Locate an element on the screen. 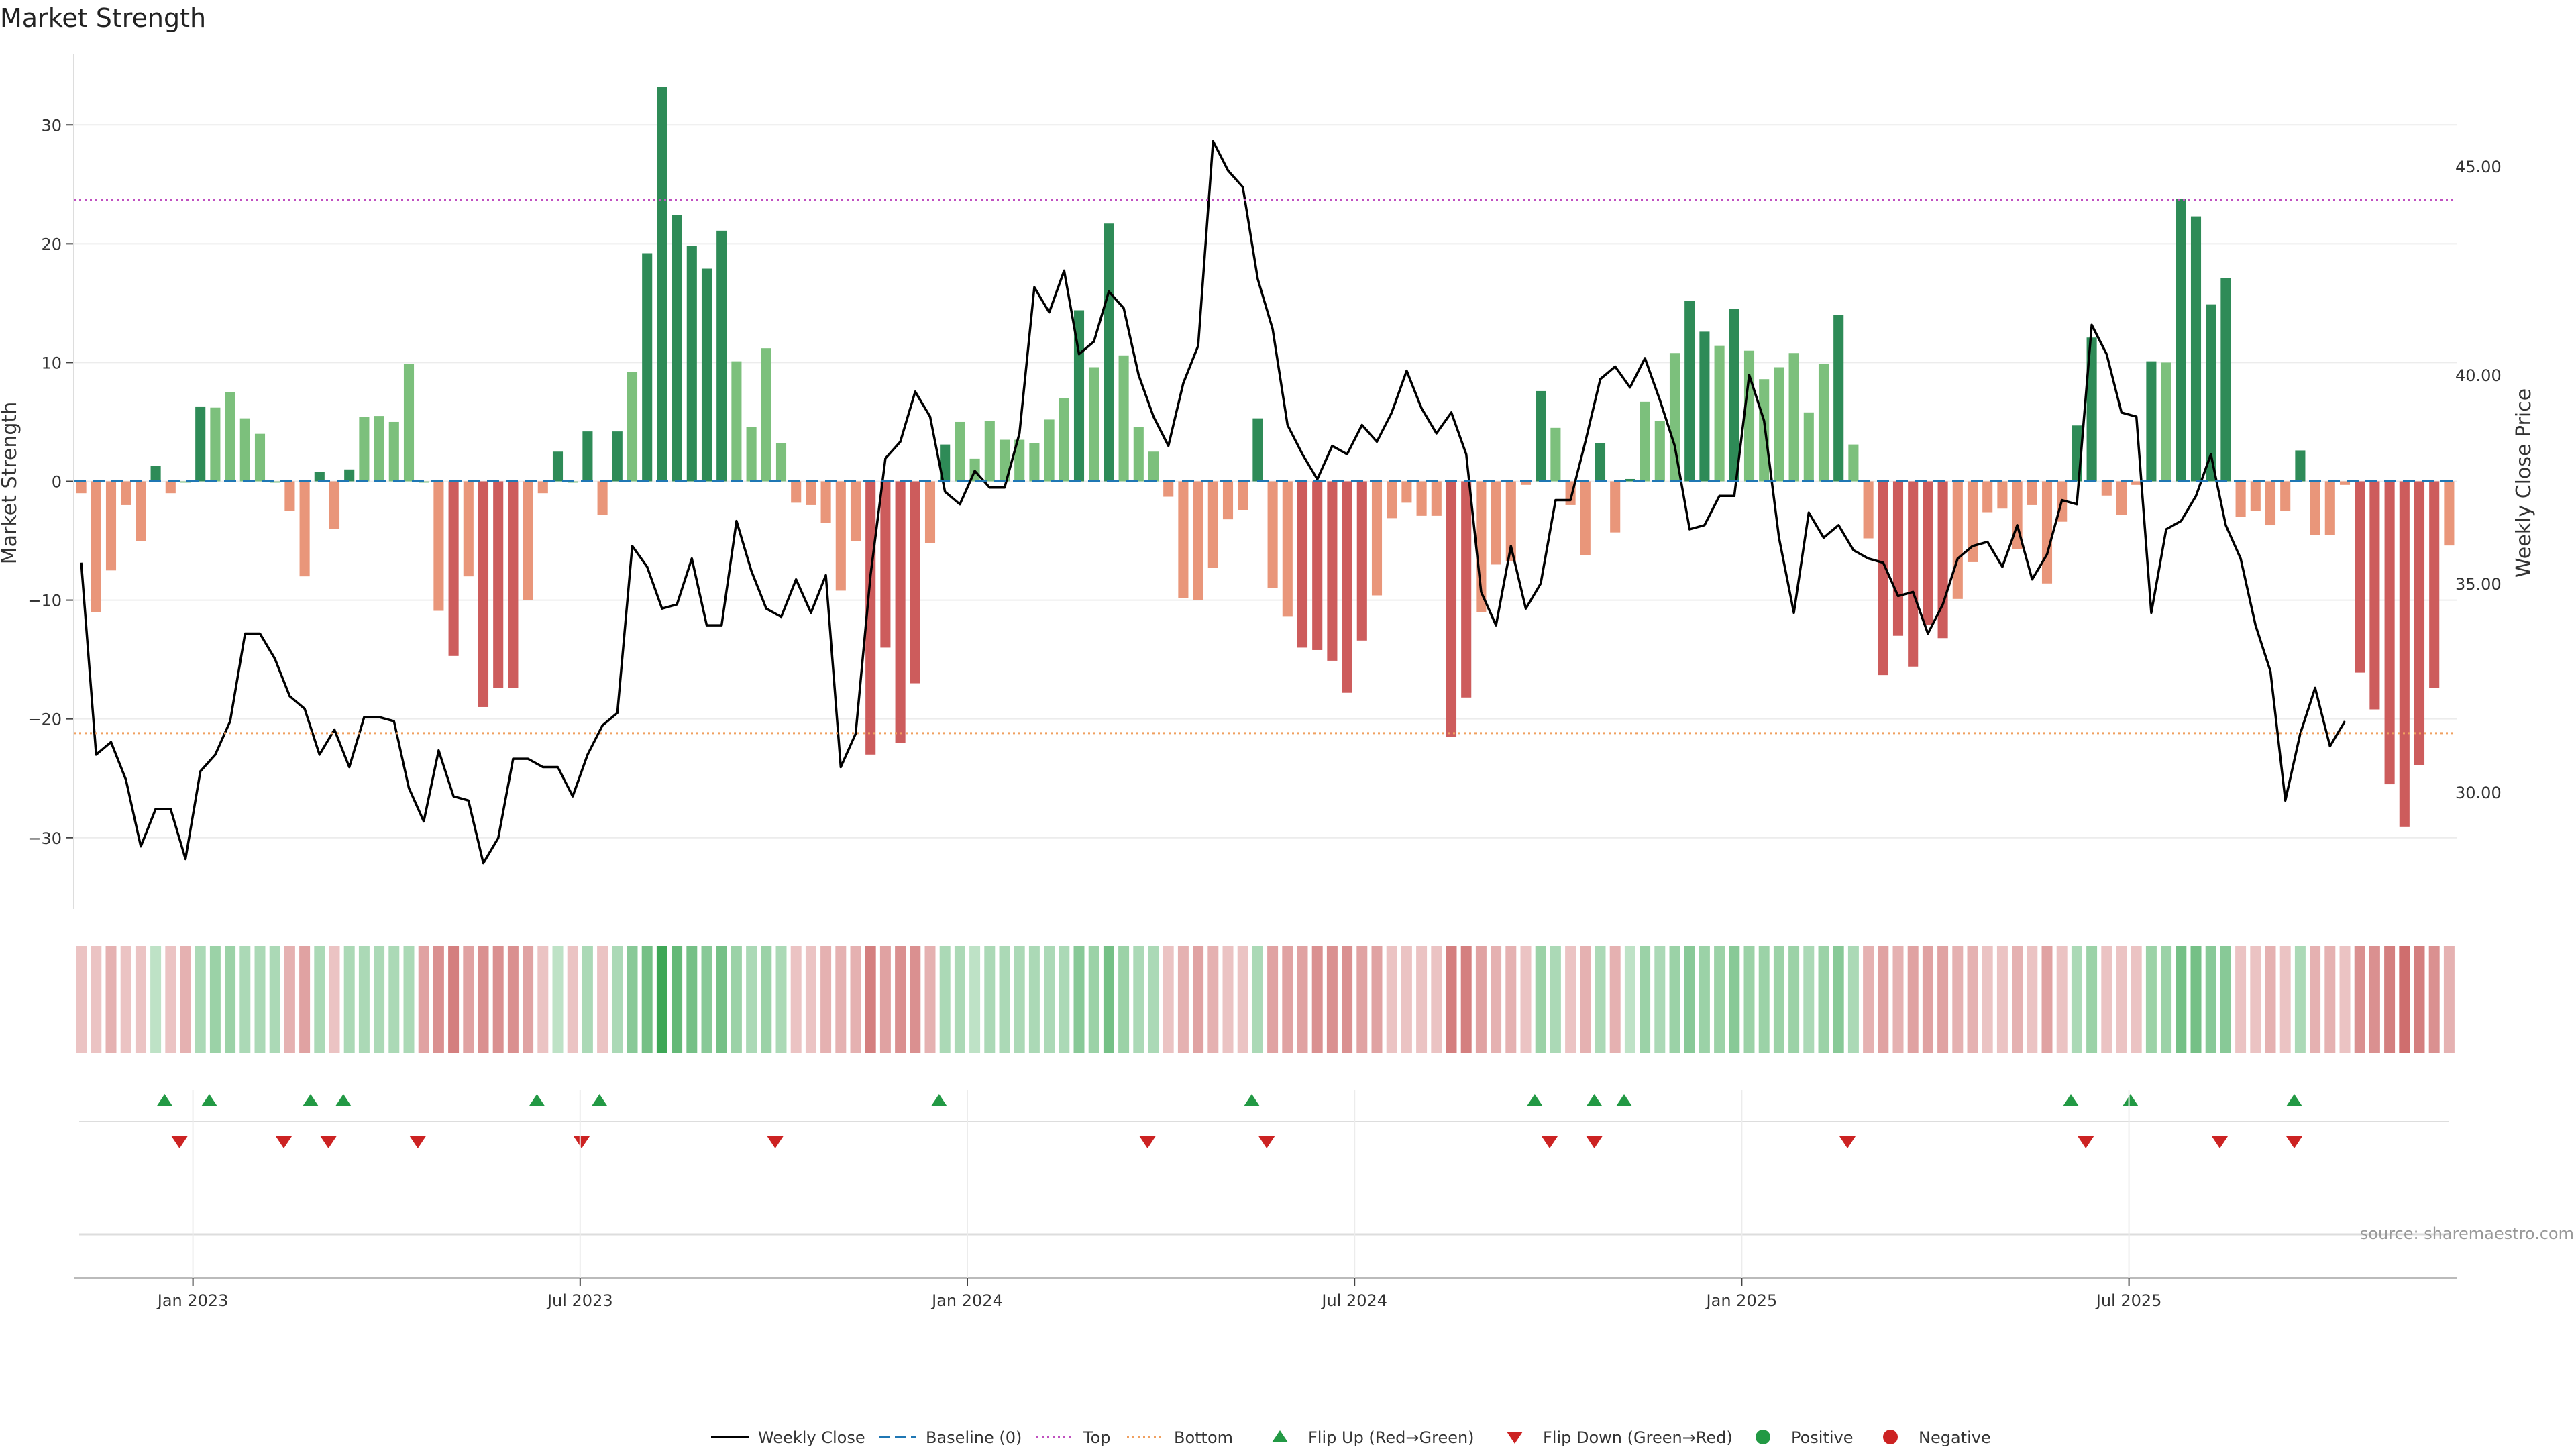  left-tick-label-3: 0 is located at coordinates (57, 482).